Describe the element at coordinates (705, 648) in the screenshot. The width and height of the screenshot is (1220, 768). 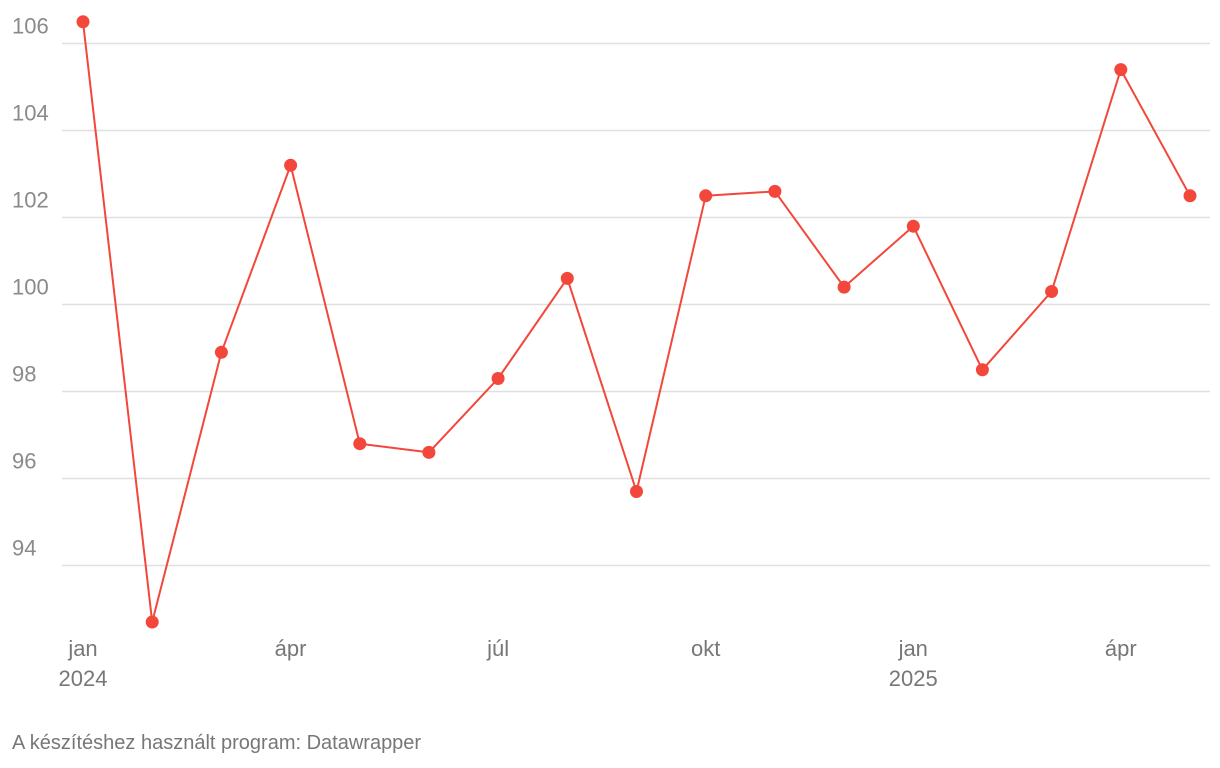
I see `x-tick-label: okt` at that location.